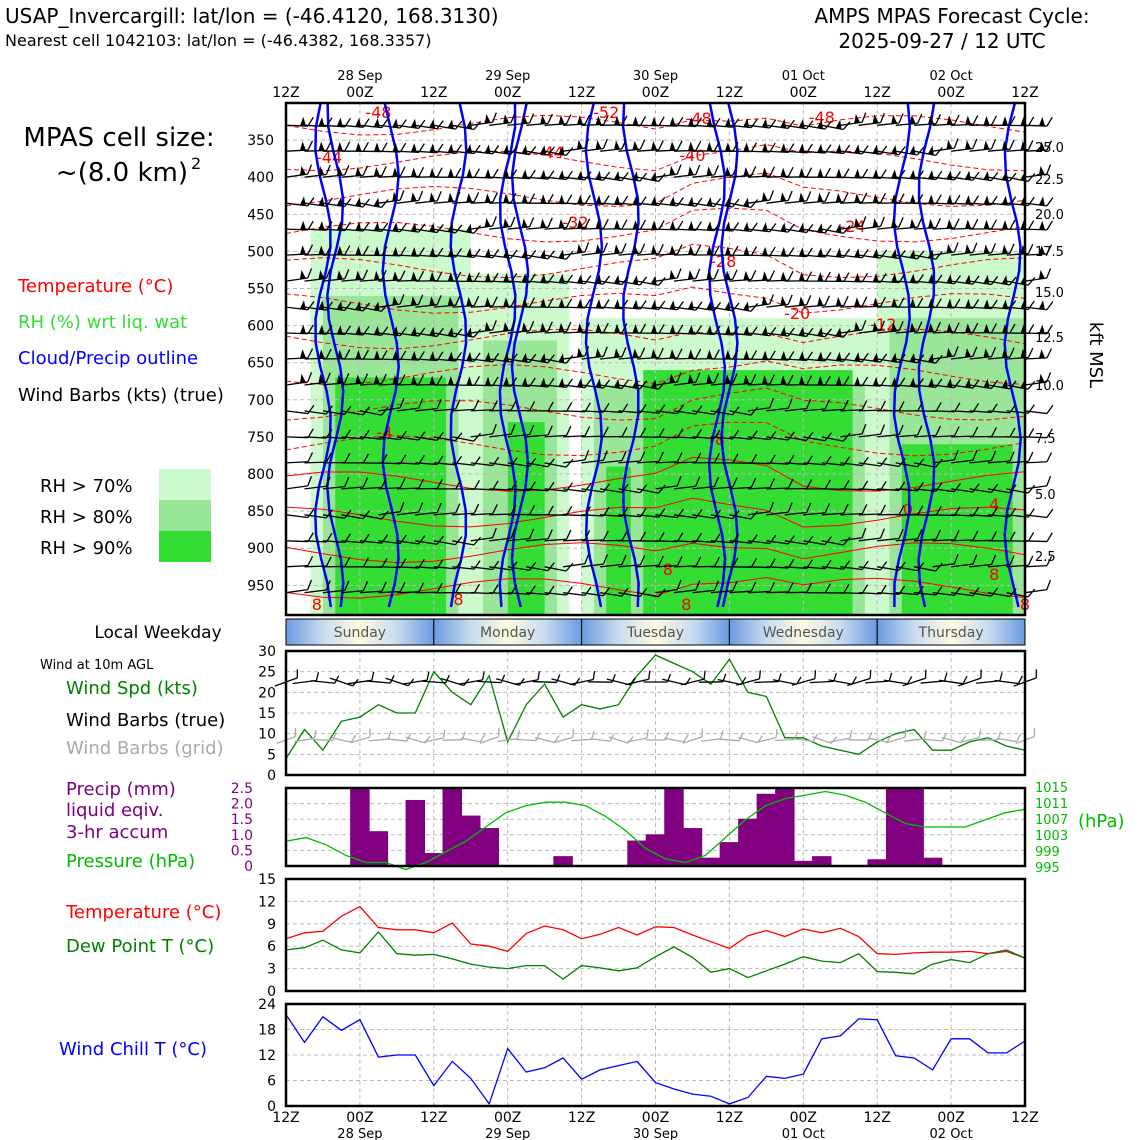 This screenshot has width=1140, height=1140. What do you see at coordinates (860, 736) in the screenshot?
I see `surface-barb-grid` at bounding box center [860, 736].